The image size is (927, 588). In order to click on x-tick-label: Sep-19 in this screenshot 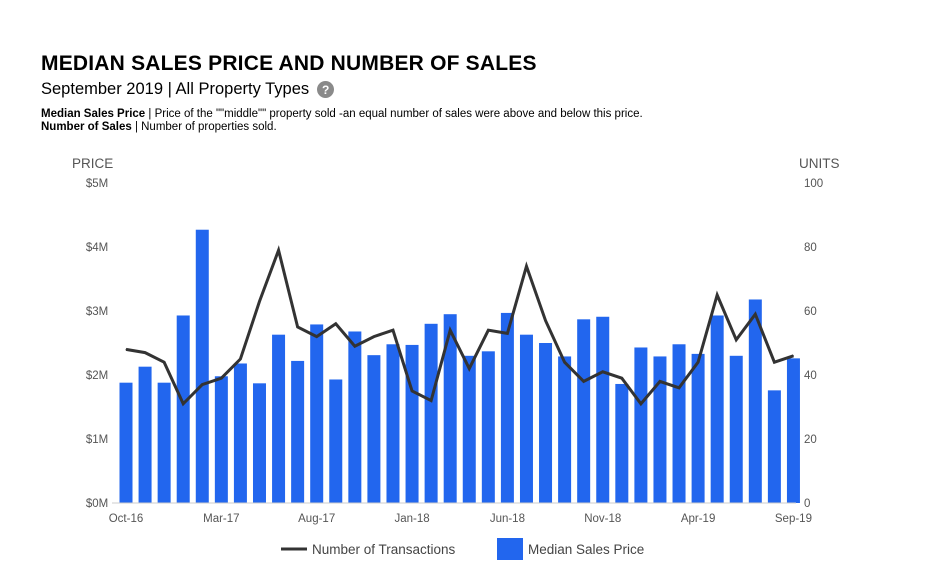, I will do `click(793, 519)`.